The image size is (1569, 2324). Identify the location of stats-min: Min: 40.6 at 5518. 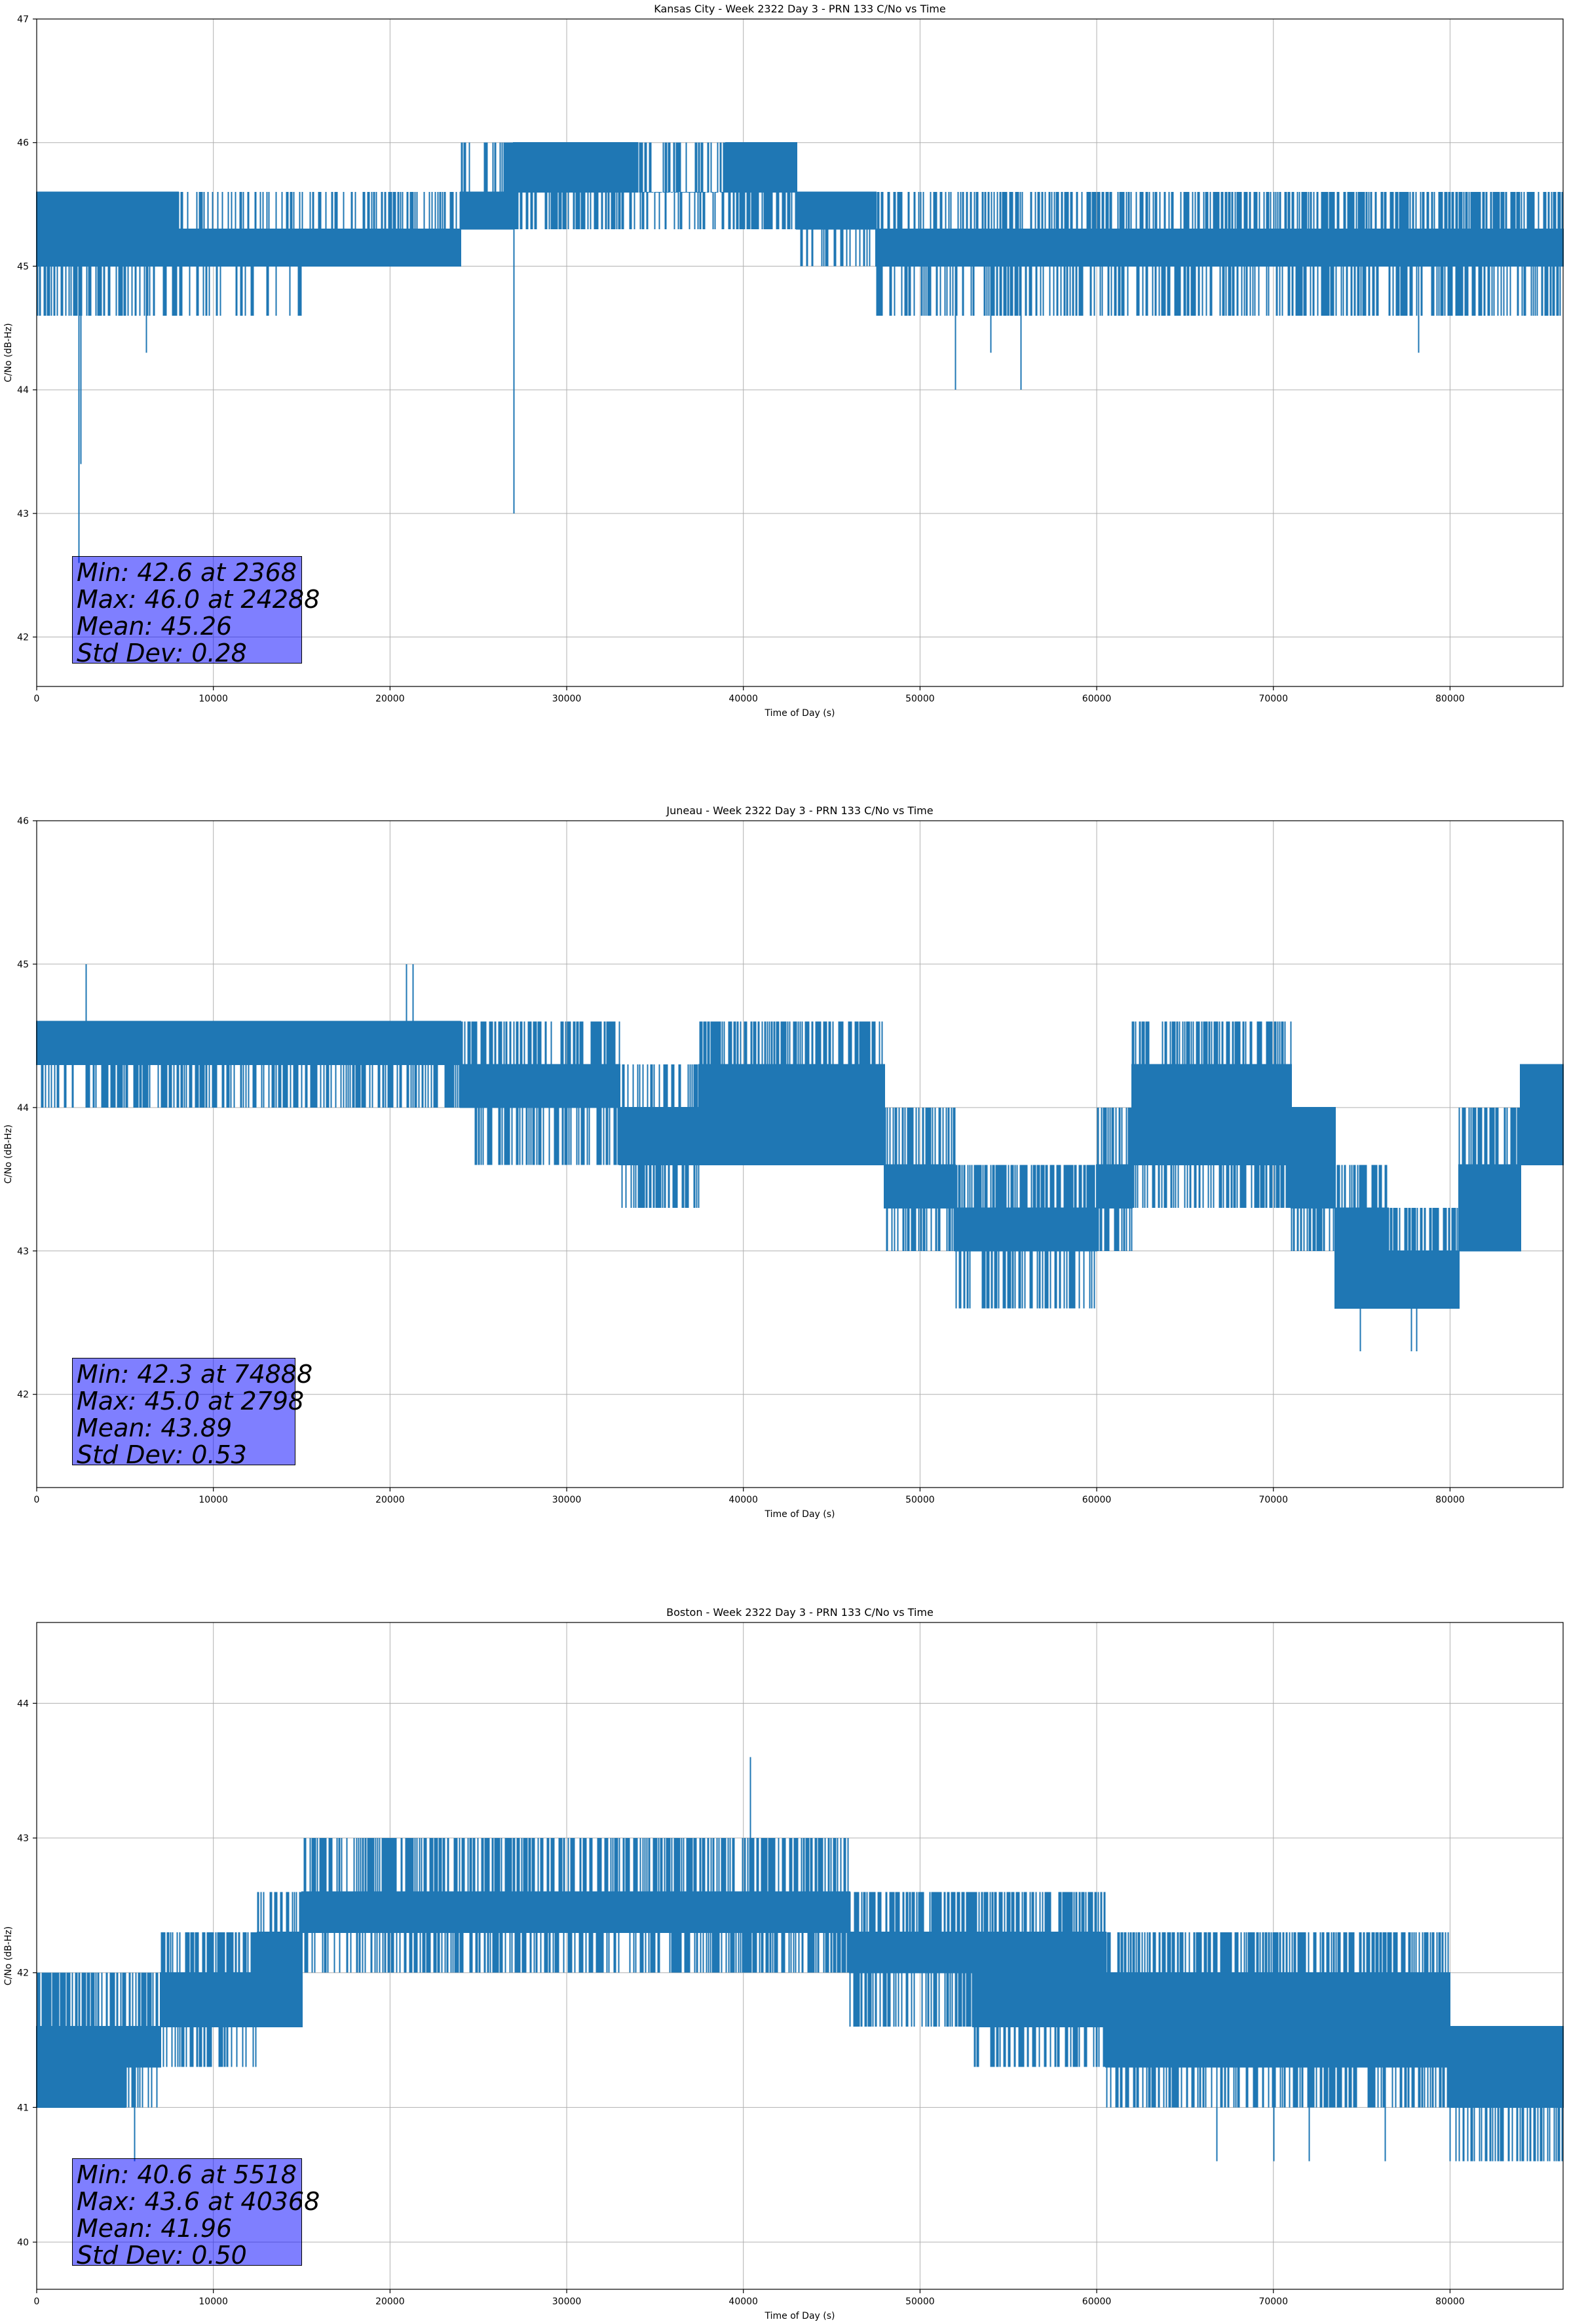
(187, 2174).